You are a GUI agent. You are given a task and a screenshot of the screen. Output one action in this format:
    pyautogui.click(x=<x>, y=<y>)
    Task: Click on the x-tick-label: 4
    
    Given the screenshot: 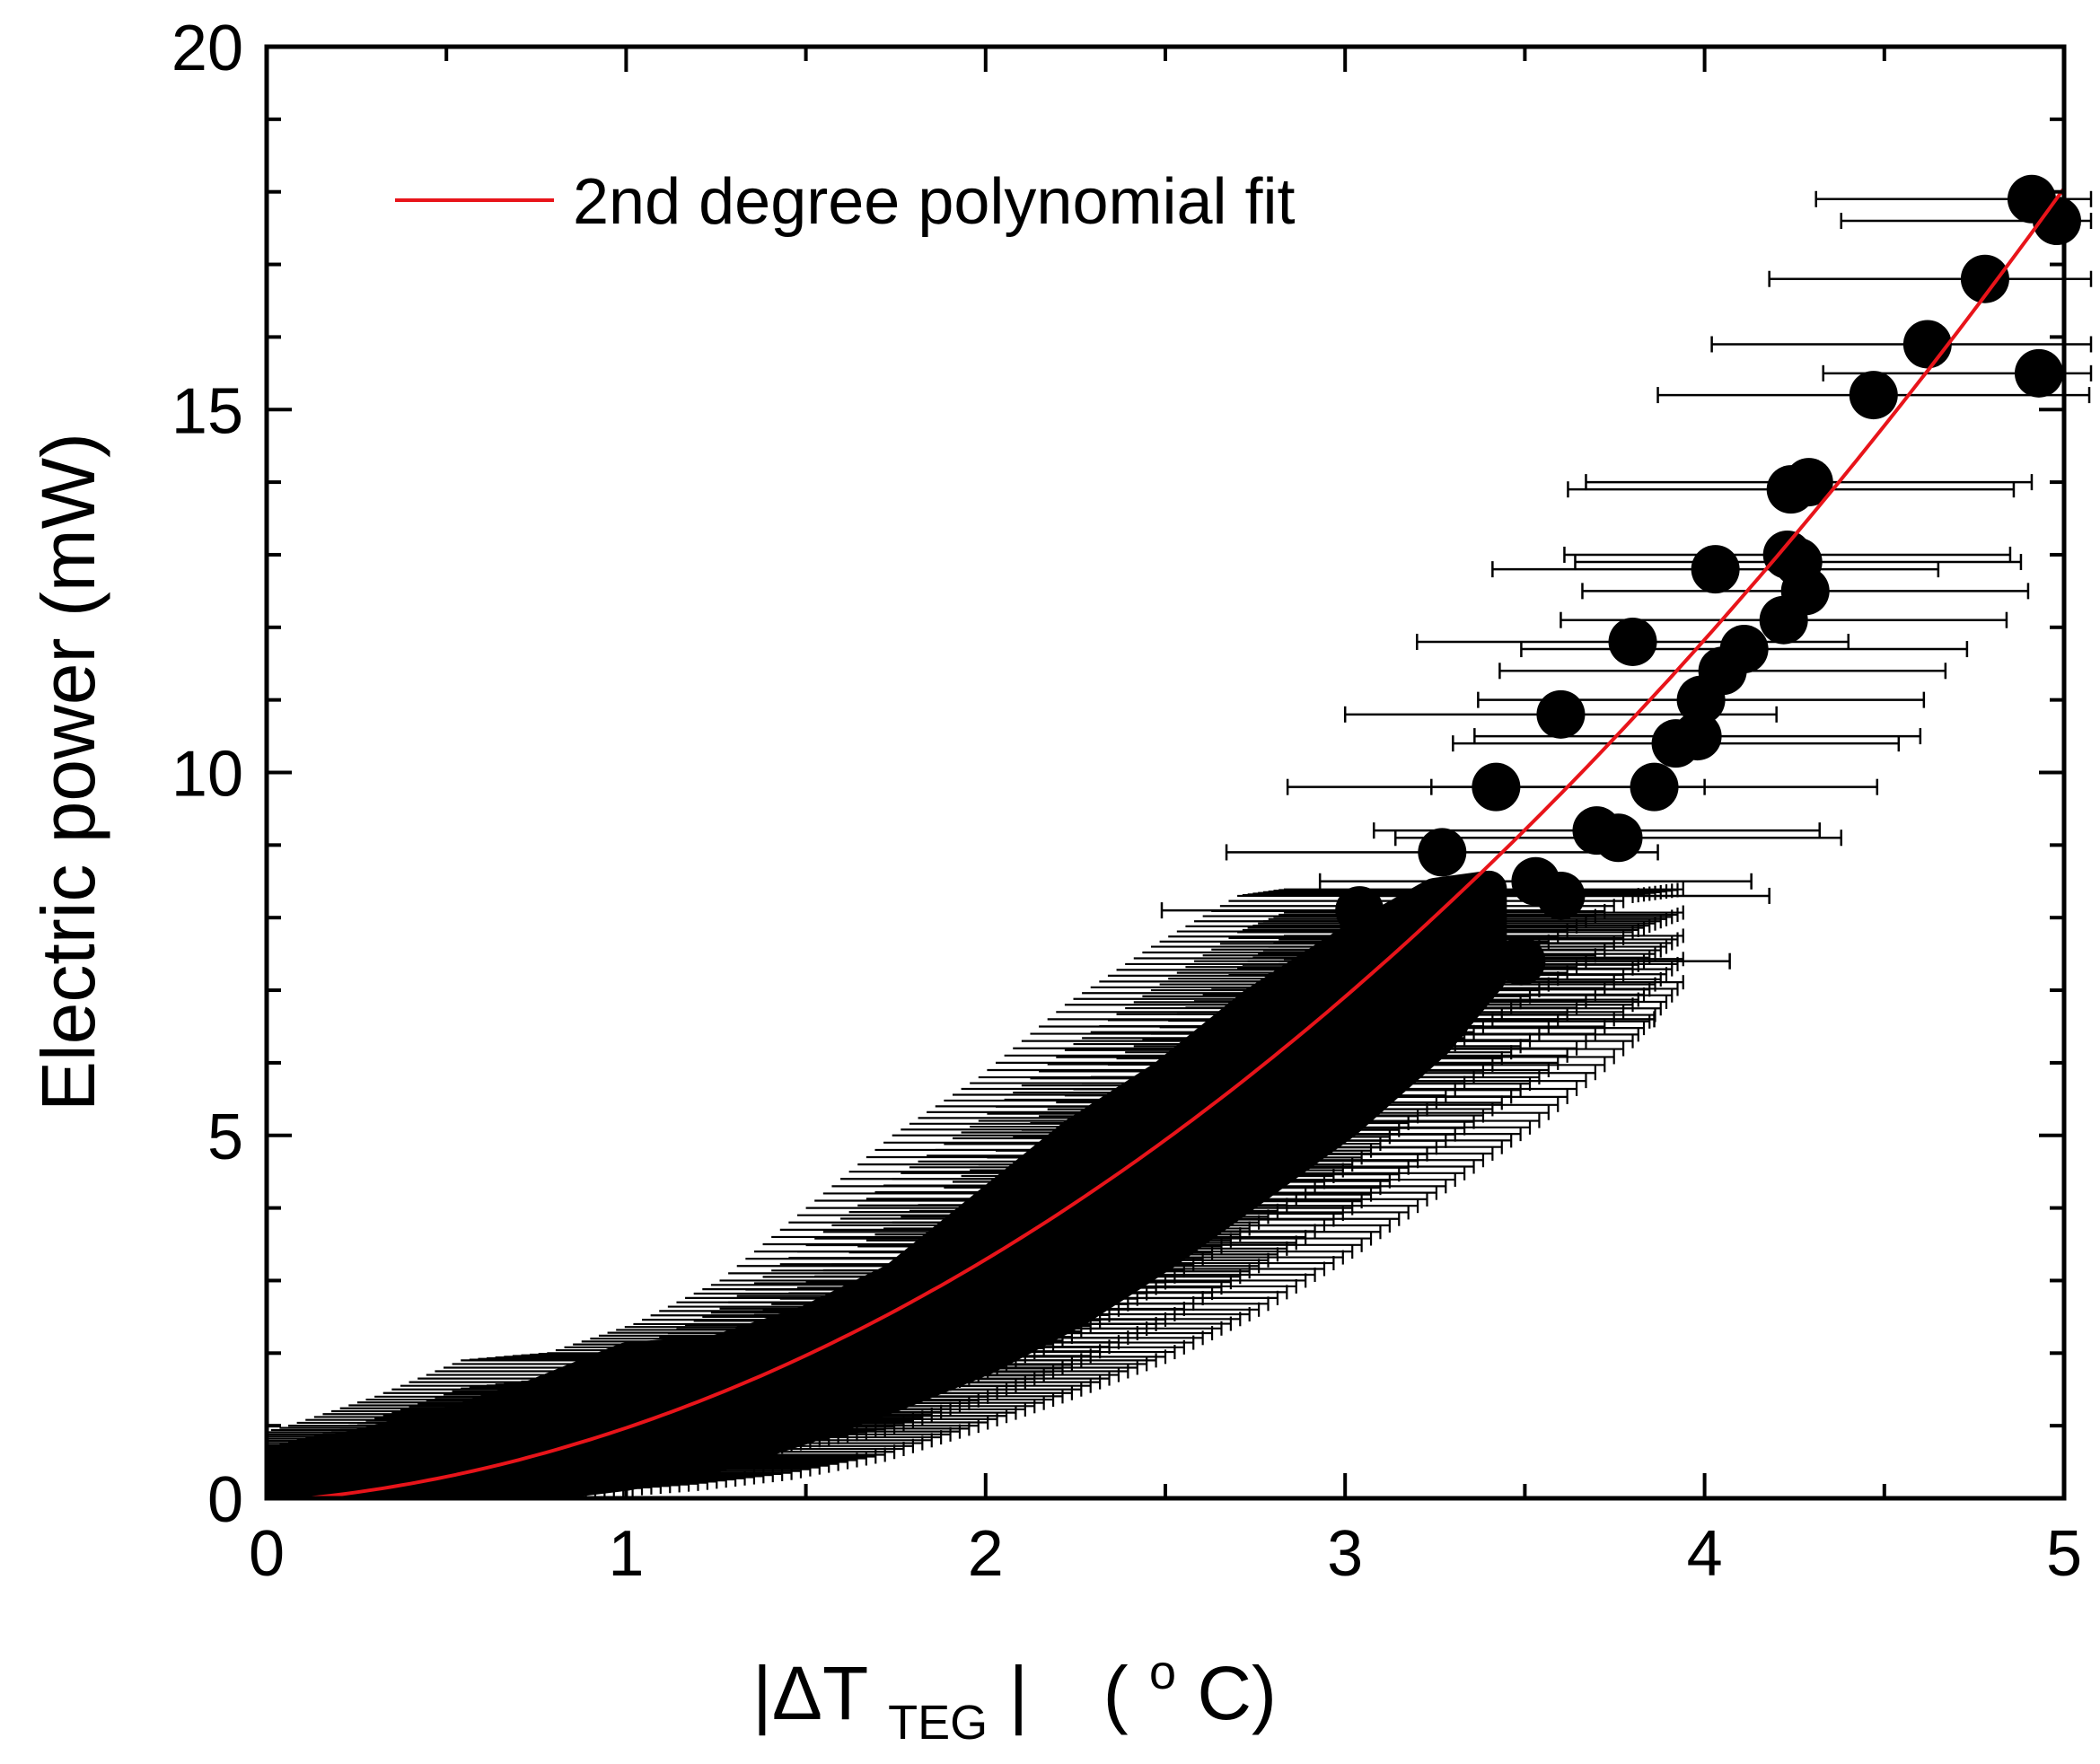 What is the action you would take?
    pyautogui.click(x=1705, y=1554)
    